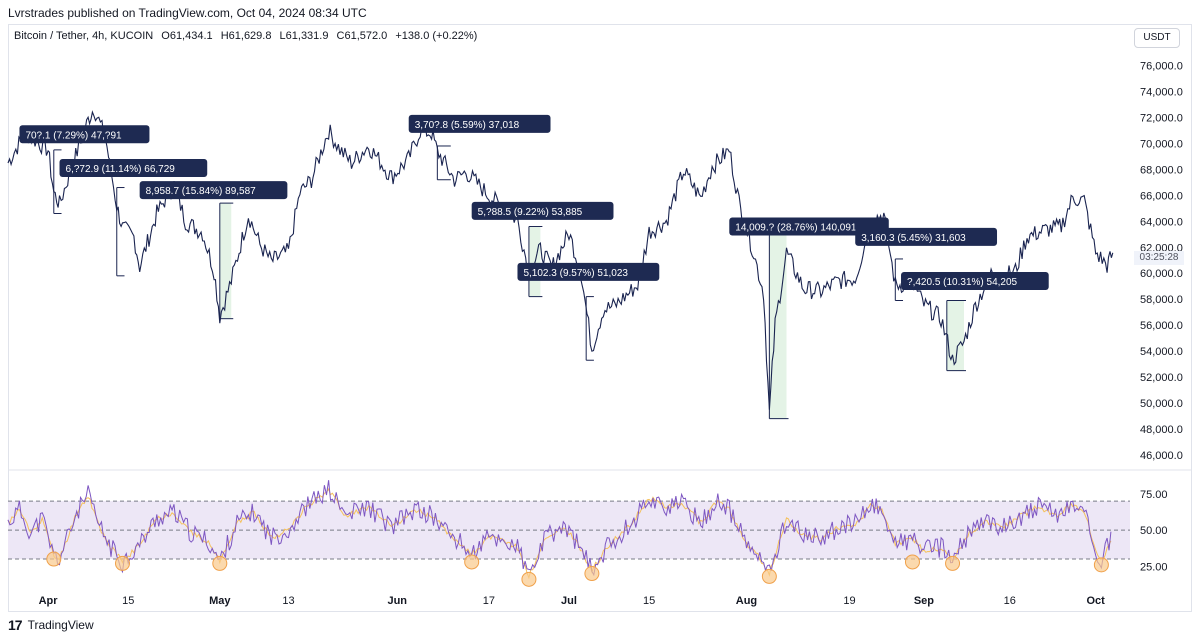  What do you see at coordinates (913, 238) in the screenshot?
I see `measure-label-text: 3,160.3 (5.45%) 31,603` at bounding box center [913, 238].